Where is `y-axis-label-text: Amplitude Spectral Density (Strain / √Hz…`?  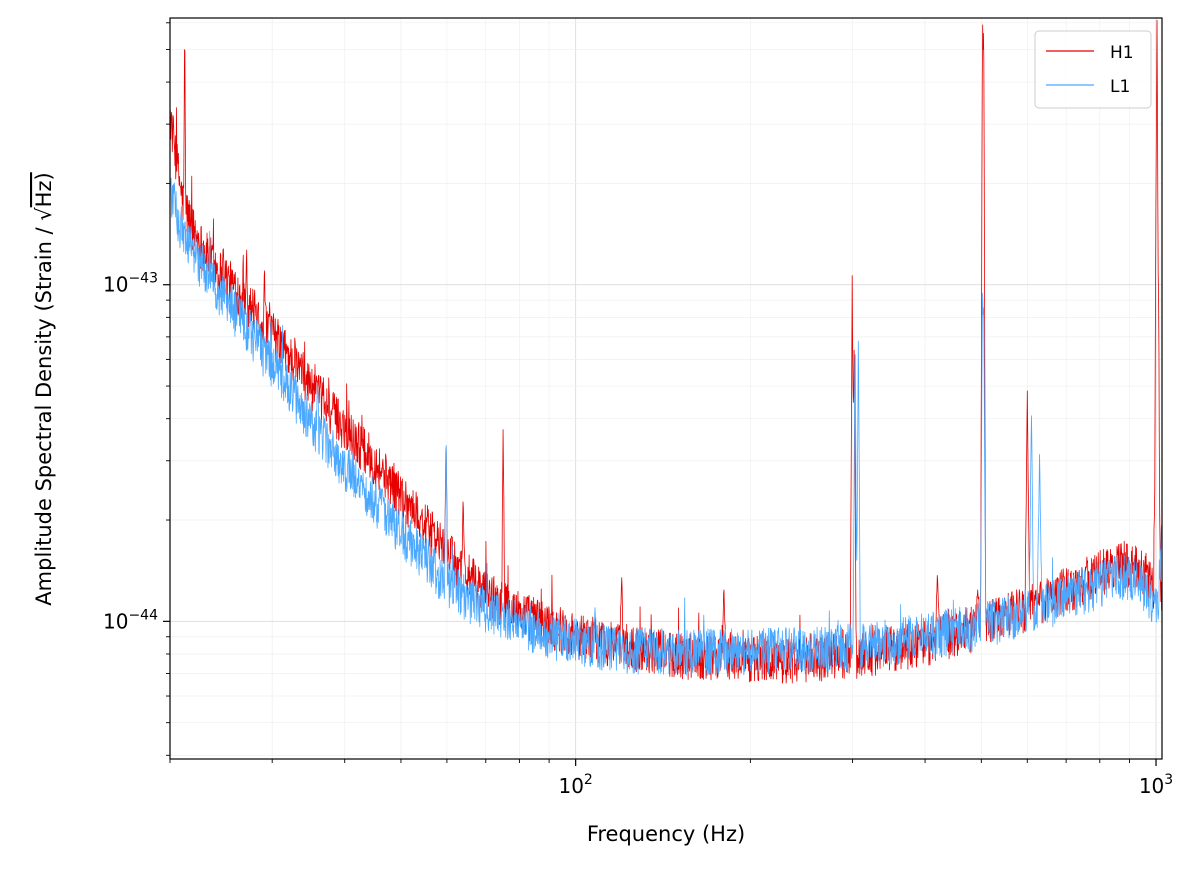
y-axis-label-text: Amplitude Spectral Density (Strain / √Hz… is located at coordinates (44, 388).